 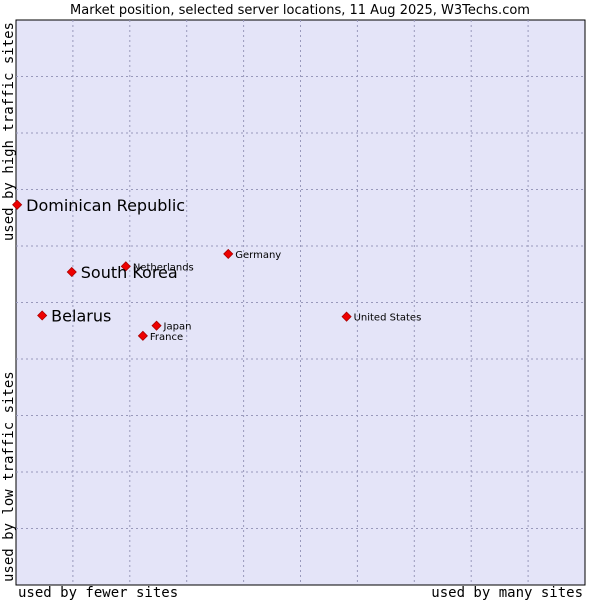 I want to click on data-point-belarus, so click(x=42, y=315).